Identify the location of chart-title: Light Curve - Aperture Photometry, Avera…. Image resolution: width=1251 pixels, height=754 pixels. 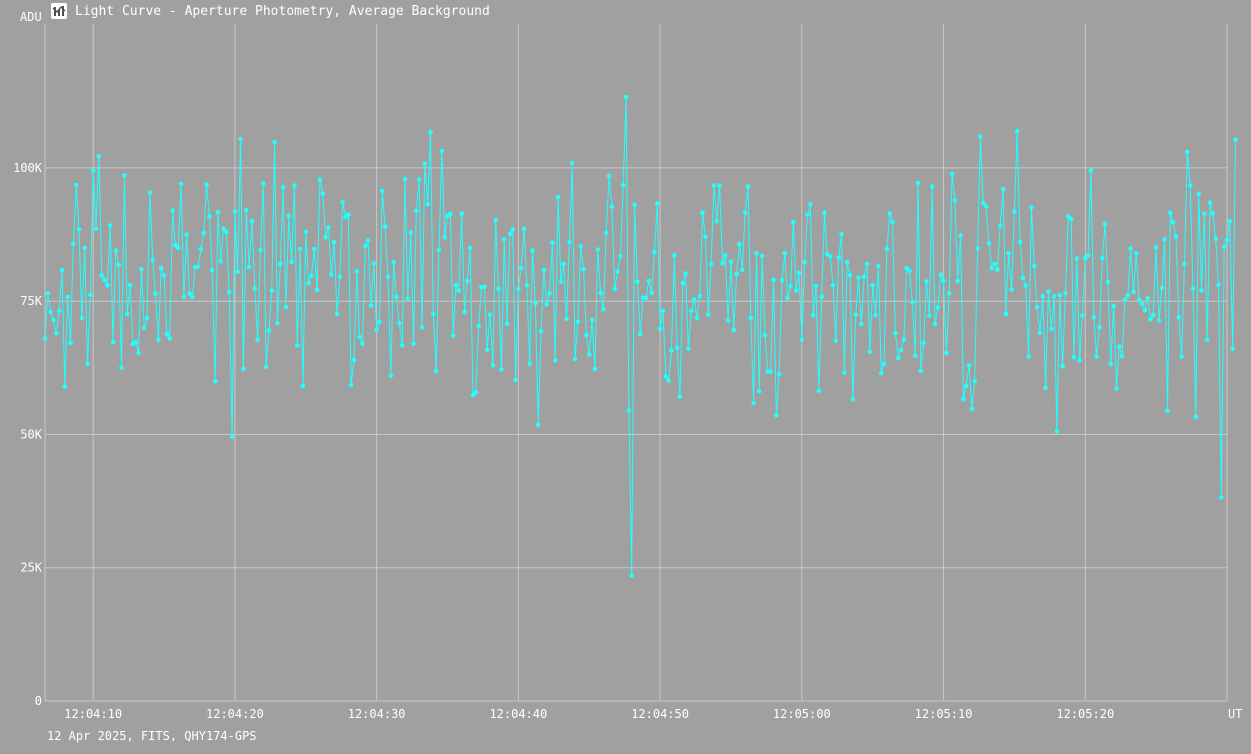
(282, 11).